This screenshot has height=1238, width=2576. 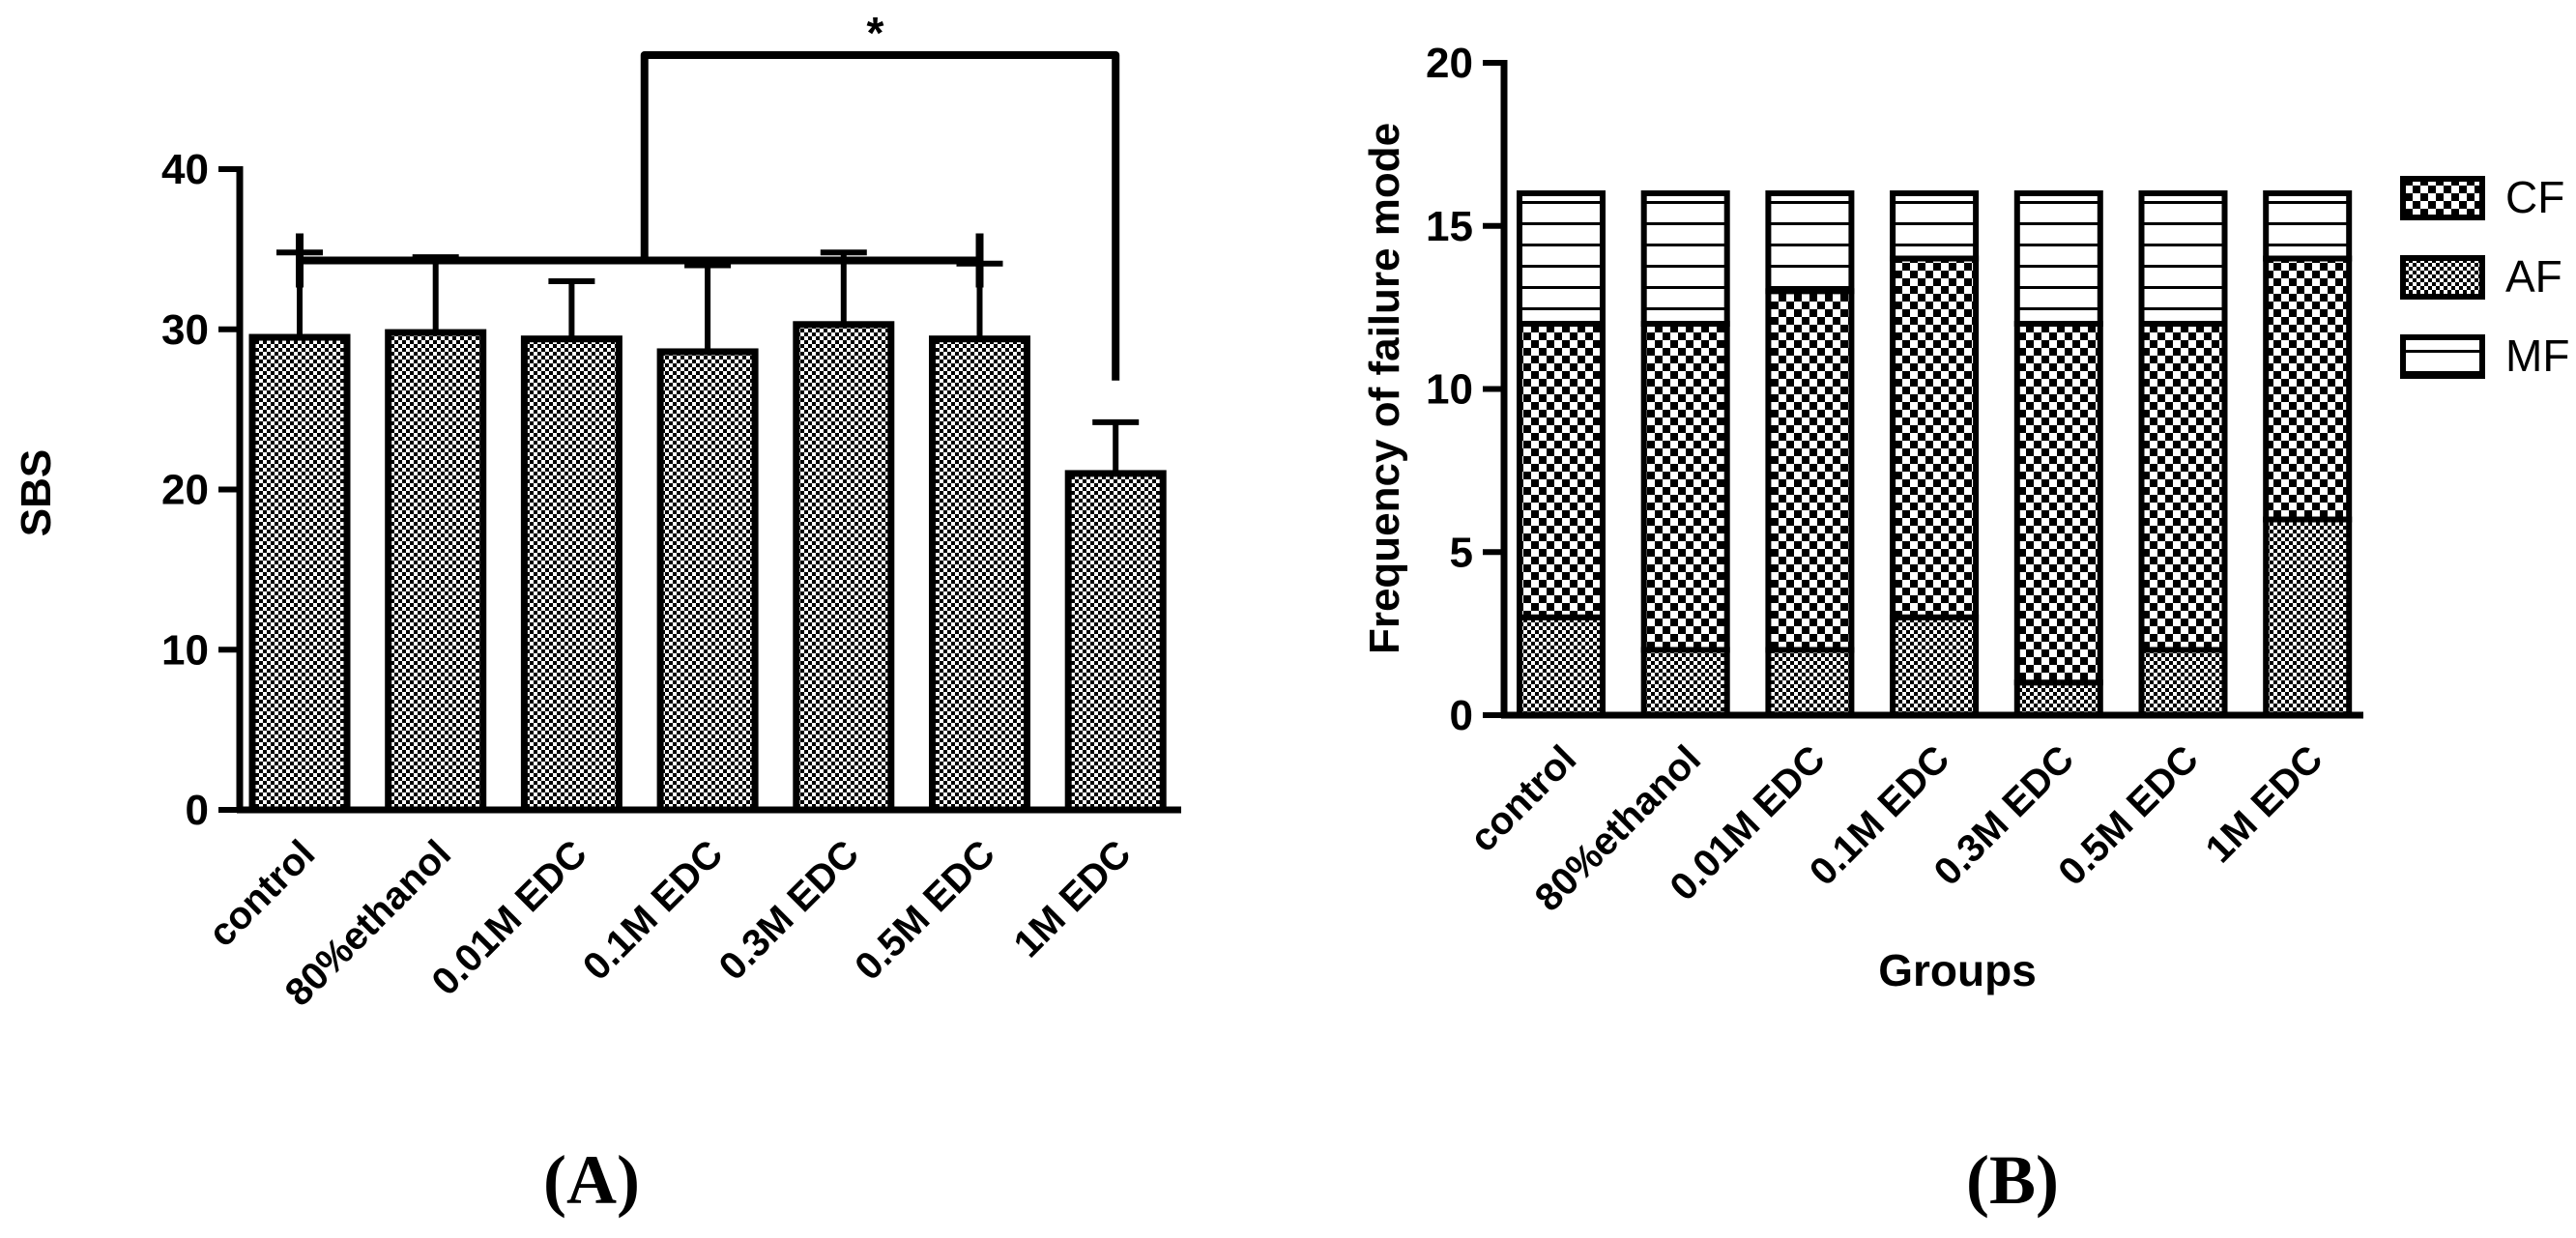 I want to click on bar-b-80pctethanol-af, so click(x=1685, y=682).